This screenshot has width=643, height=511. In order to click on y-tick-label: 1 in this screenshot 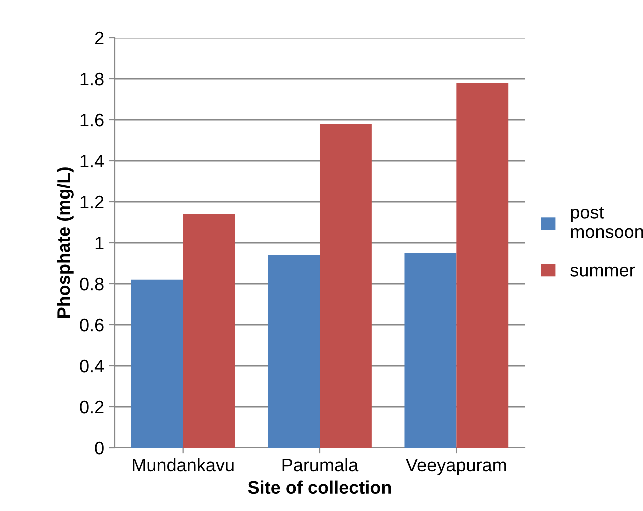, I will do `click(100, 243)`.